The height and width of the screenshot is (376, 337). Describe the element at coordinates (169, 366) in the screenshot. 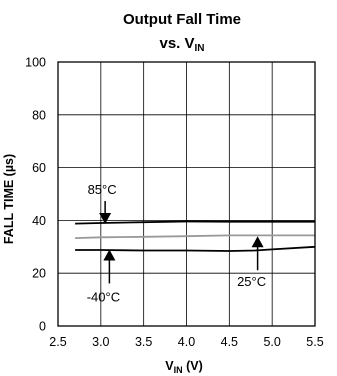

I see `x-axis-label-main: V` at that location.